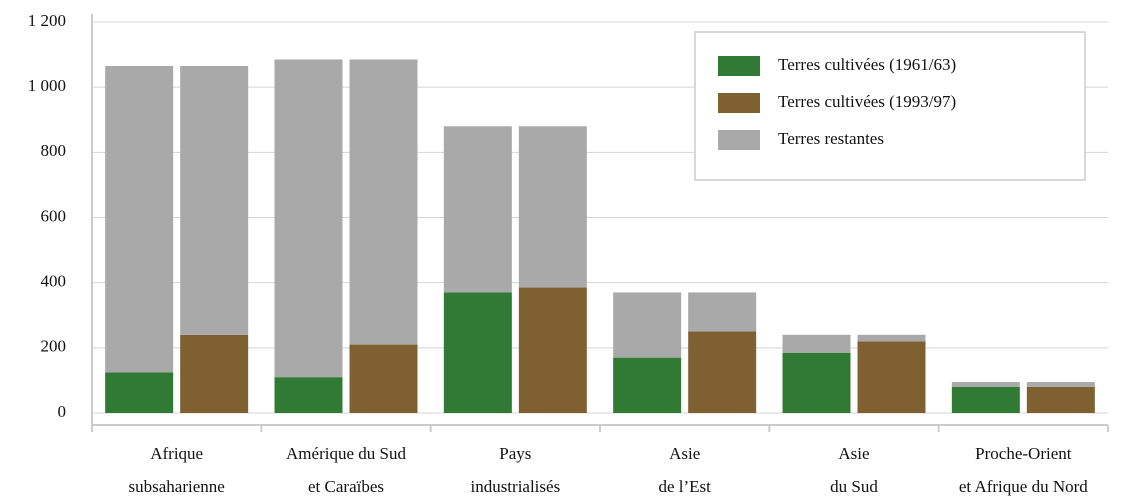 Image resolution: width=1126 pixels, height=496 pixels. I want to click on x-tick-label: et Afrique du Nord, so click(1023, 486).